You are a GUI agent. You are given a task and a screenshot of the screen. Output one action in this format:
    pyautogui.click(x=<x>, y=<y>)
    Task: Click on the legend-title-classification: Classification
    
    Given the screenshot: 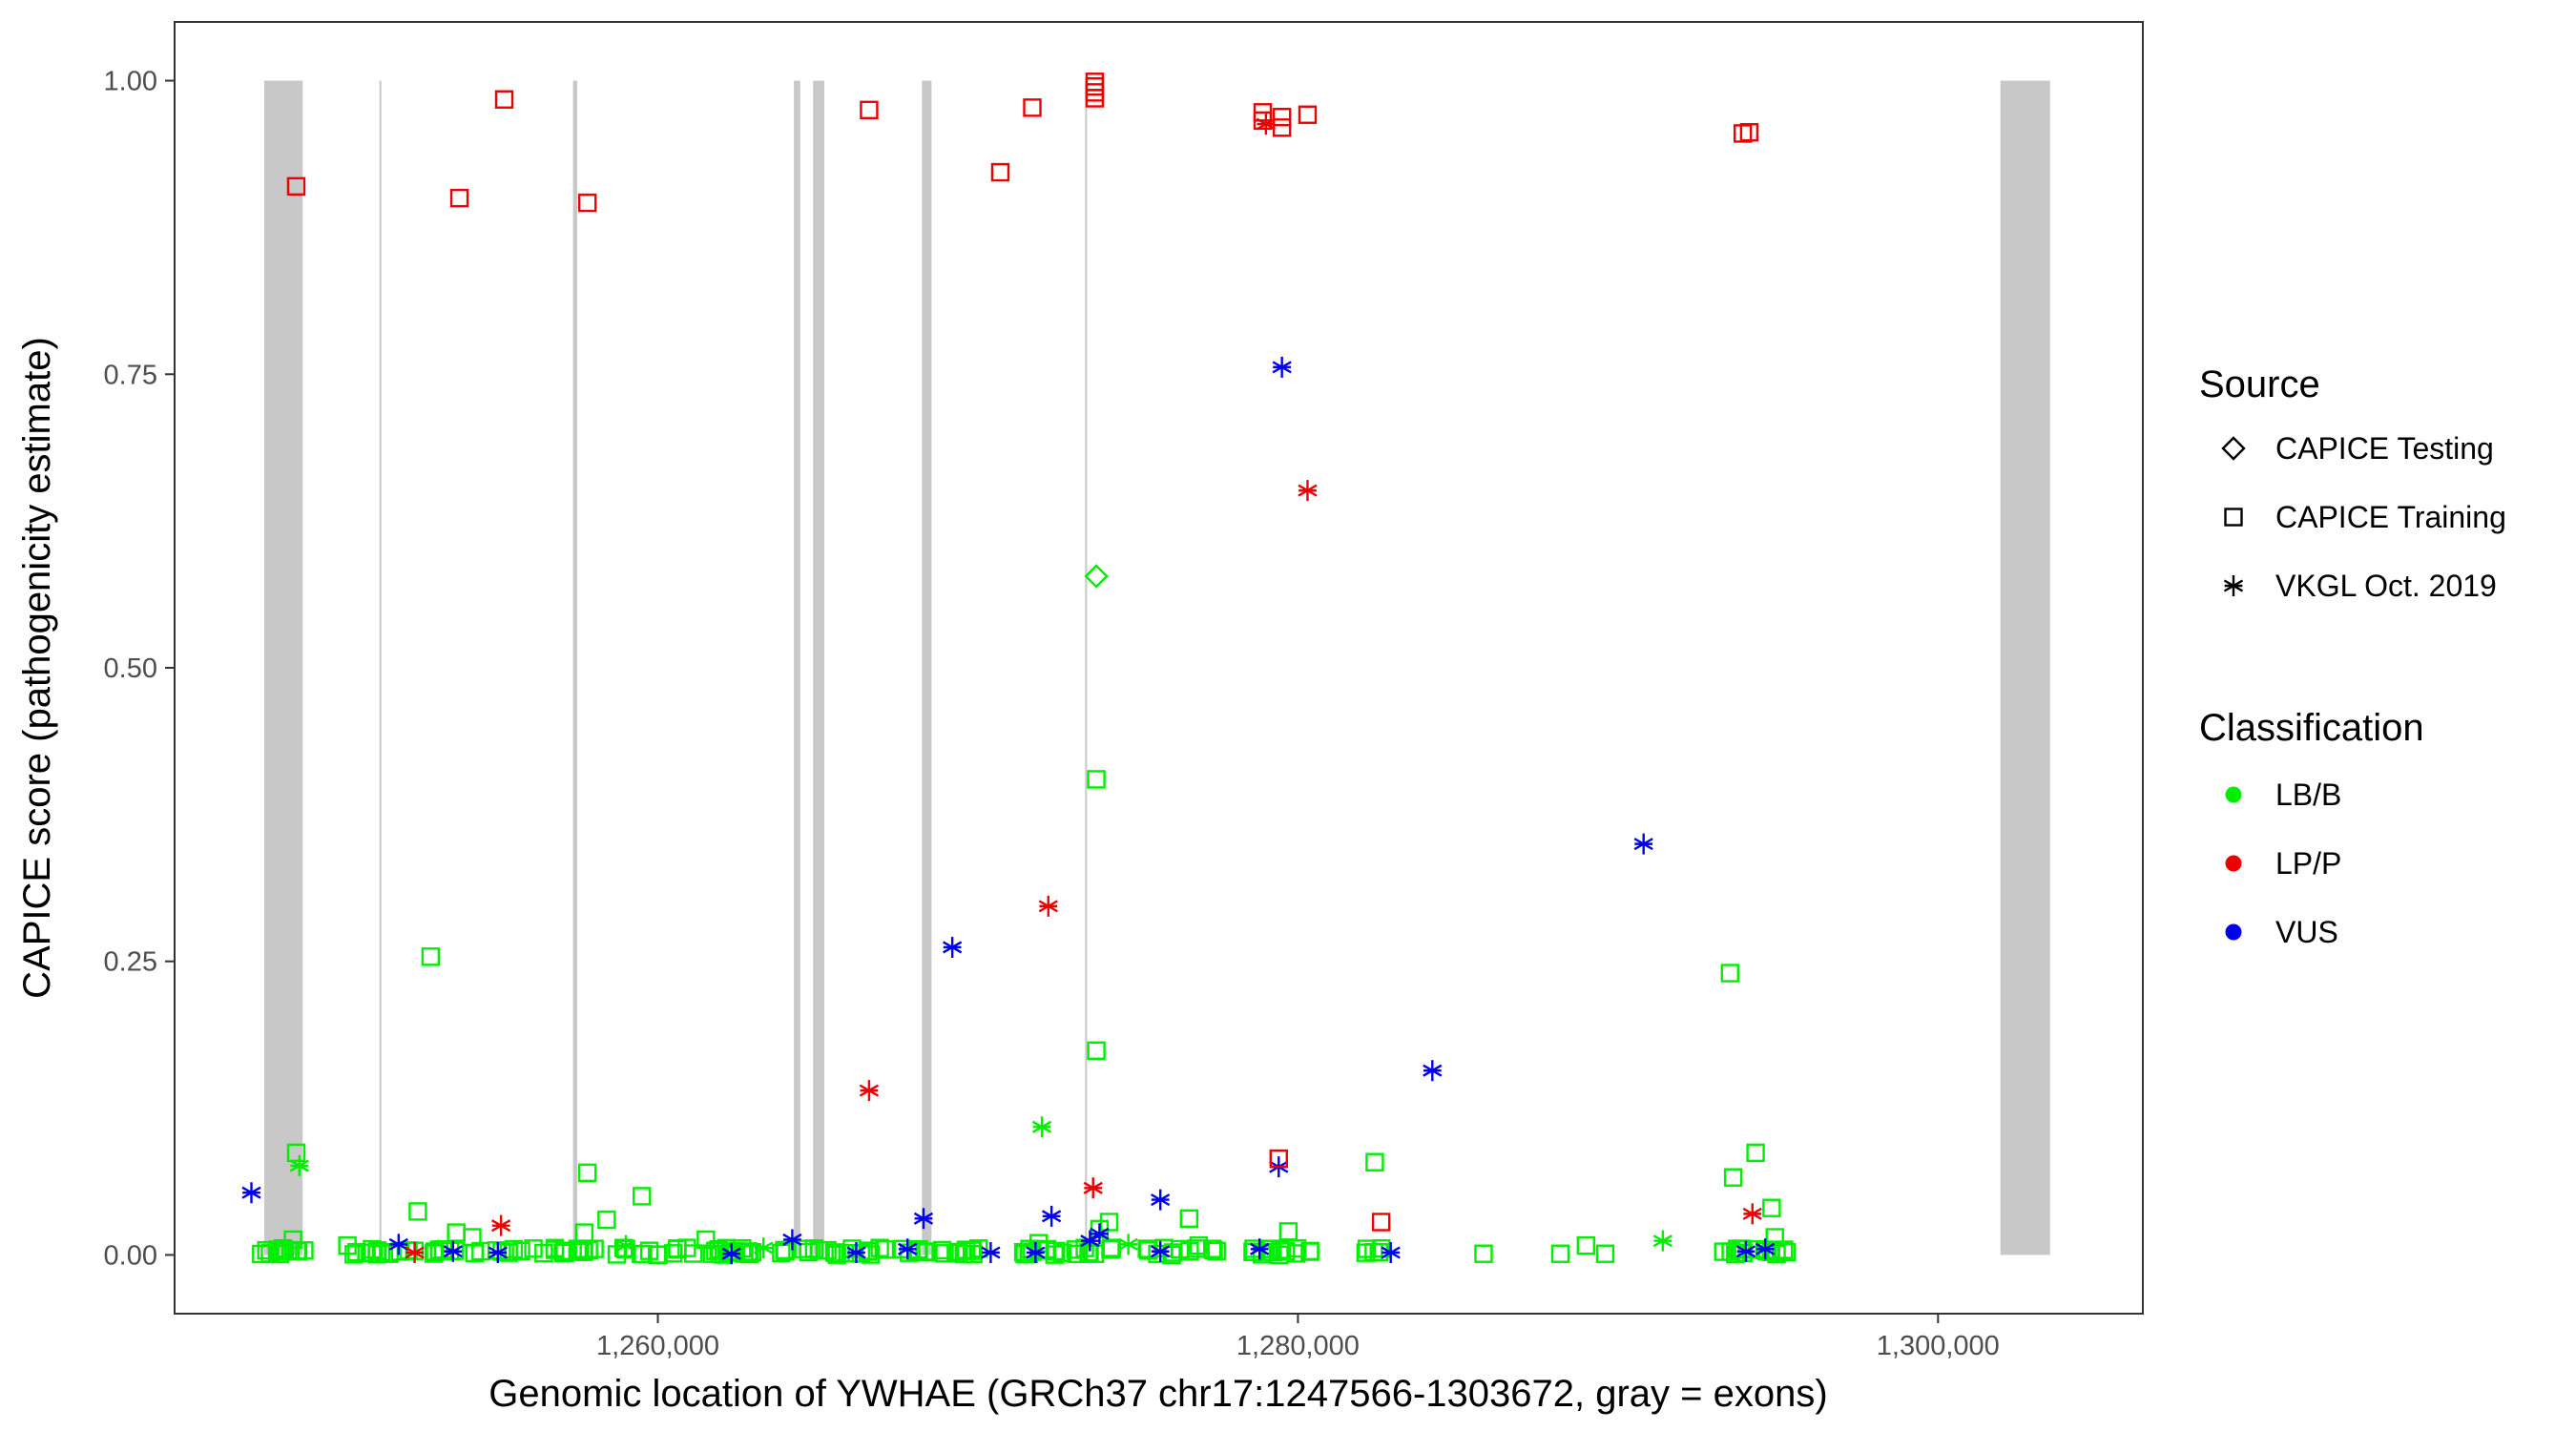 What is the action you would take?
    pyautogui.click(x=2311, y=728)
    